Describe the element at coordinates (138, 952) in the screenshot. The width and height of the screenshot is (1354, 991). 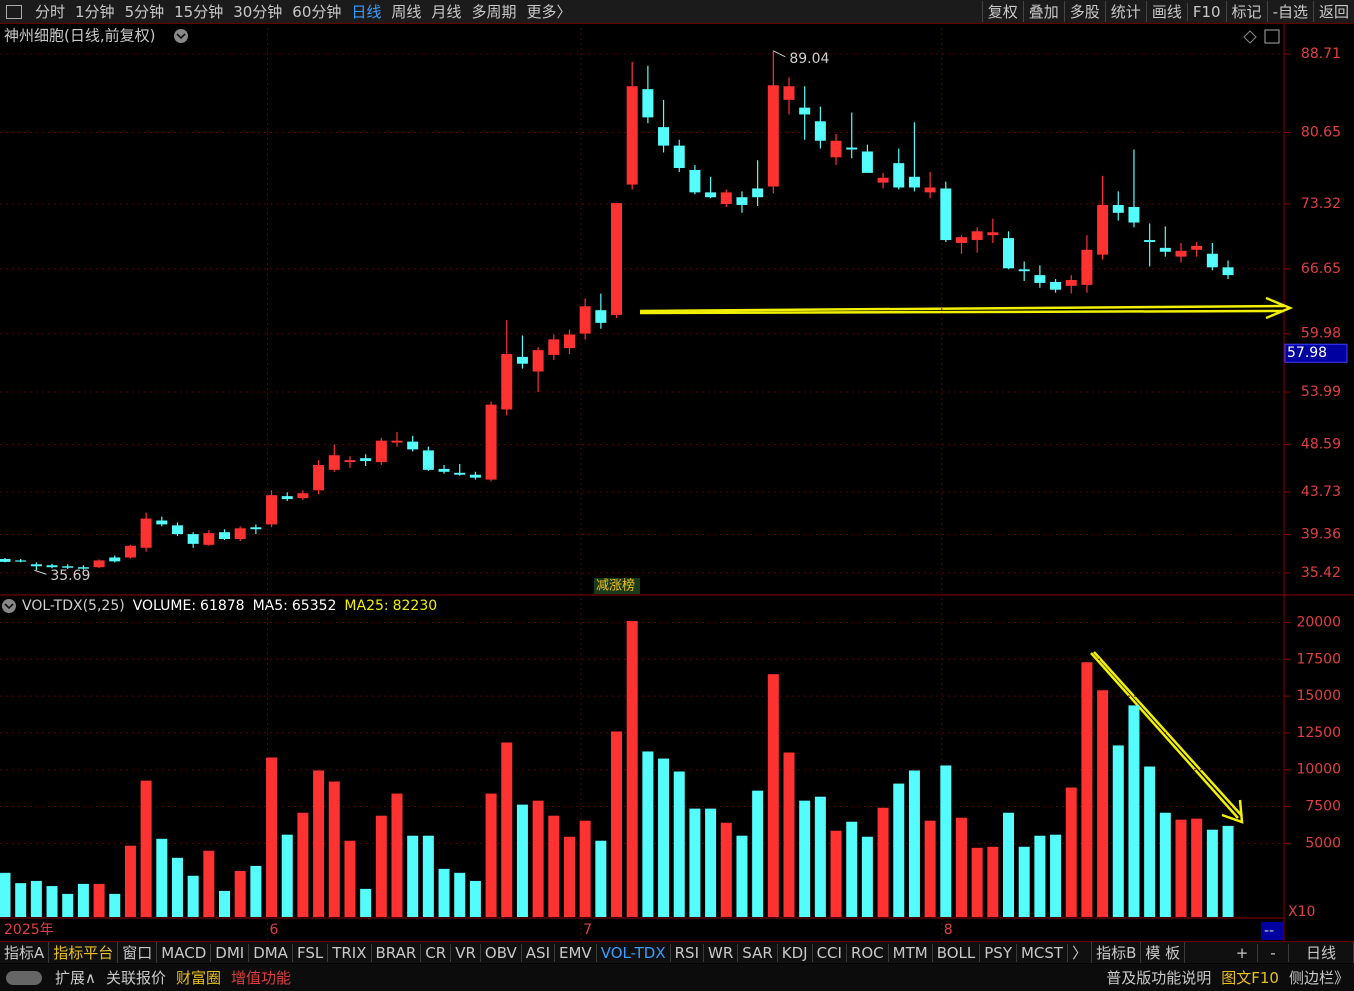
I see `indicator-tab: 窗口` at that location.